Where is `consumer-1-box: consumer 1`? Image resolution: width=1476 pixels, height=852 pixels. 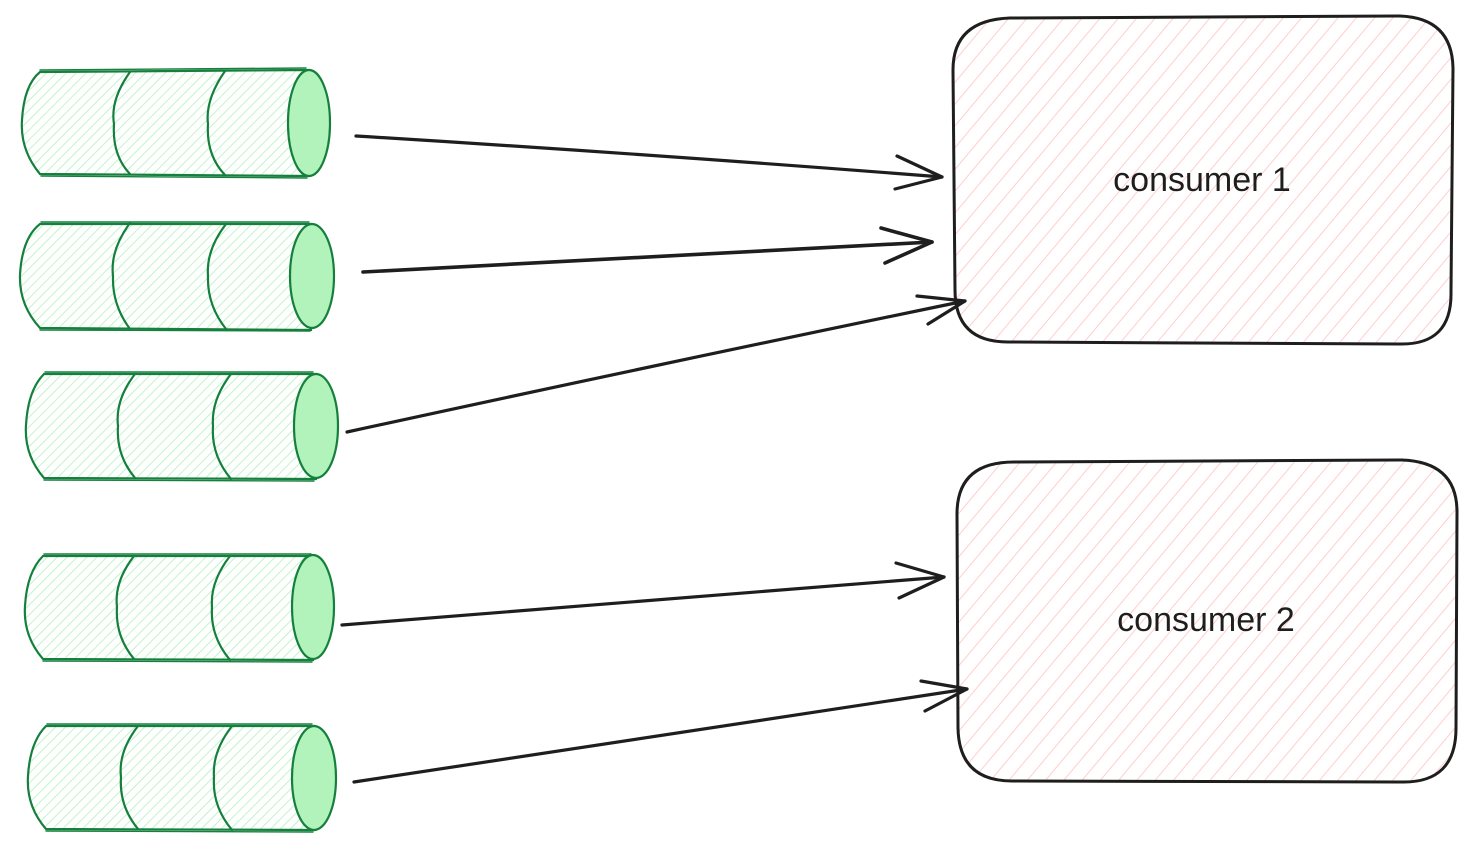 consumer-1-box: consumer 1 is located at coordinates (1203, 180).